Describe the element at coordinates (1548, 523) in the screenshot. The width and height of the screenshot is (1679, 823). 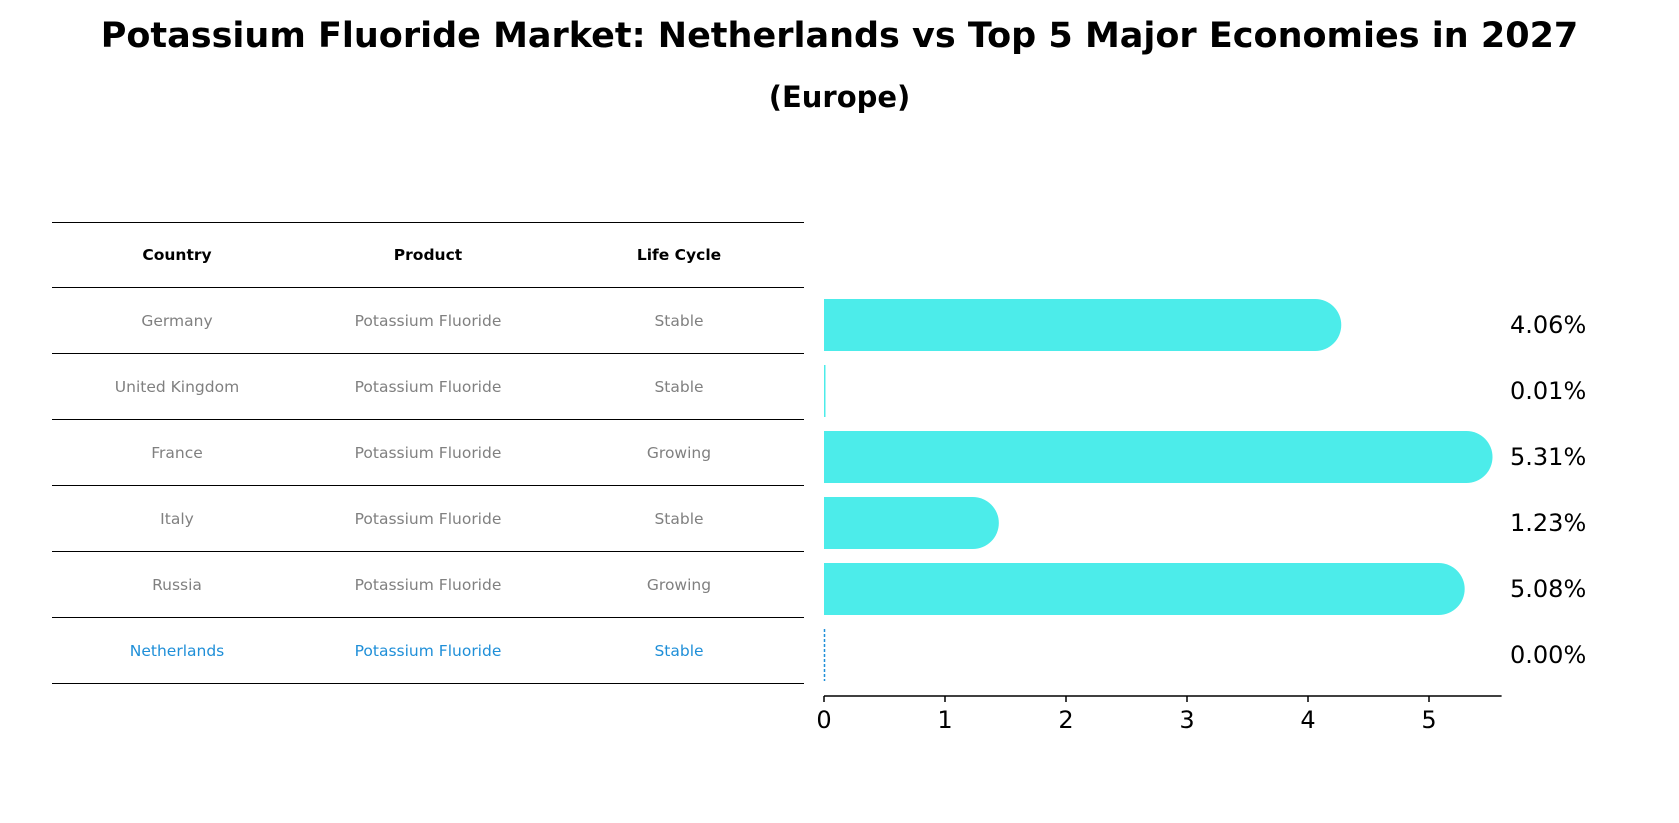
I see `value-label: 1.23%` at that location.